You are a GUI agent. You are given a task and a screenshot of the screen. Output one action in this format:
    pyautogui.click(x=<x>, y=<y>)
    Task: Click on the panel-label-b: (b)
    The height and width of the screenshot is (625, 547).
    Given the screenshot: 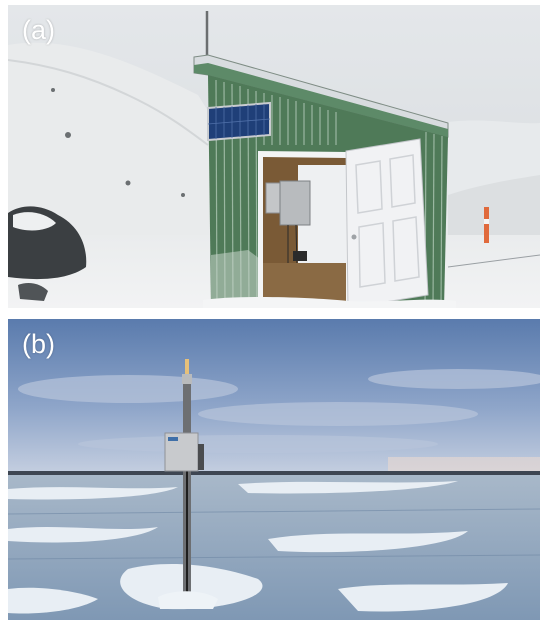 What is the action you would take?
    pyautogui.click(x=38, y=344)
    